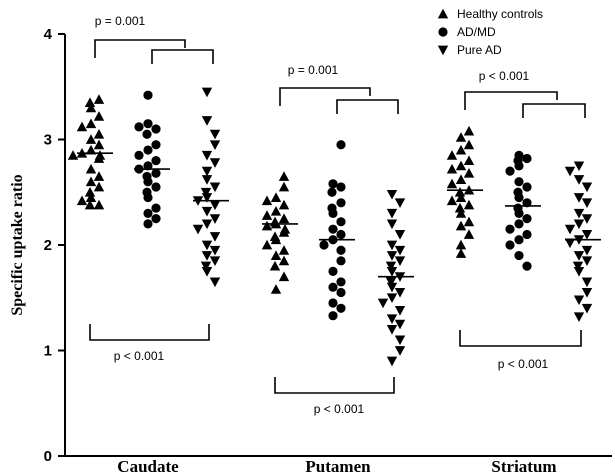  I want to click on y-tick-label: 1, so click(48, 351).